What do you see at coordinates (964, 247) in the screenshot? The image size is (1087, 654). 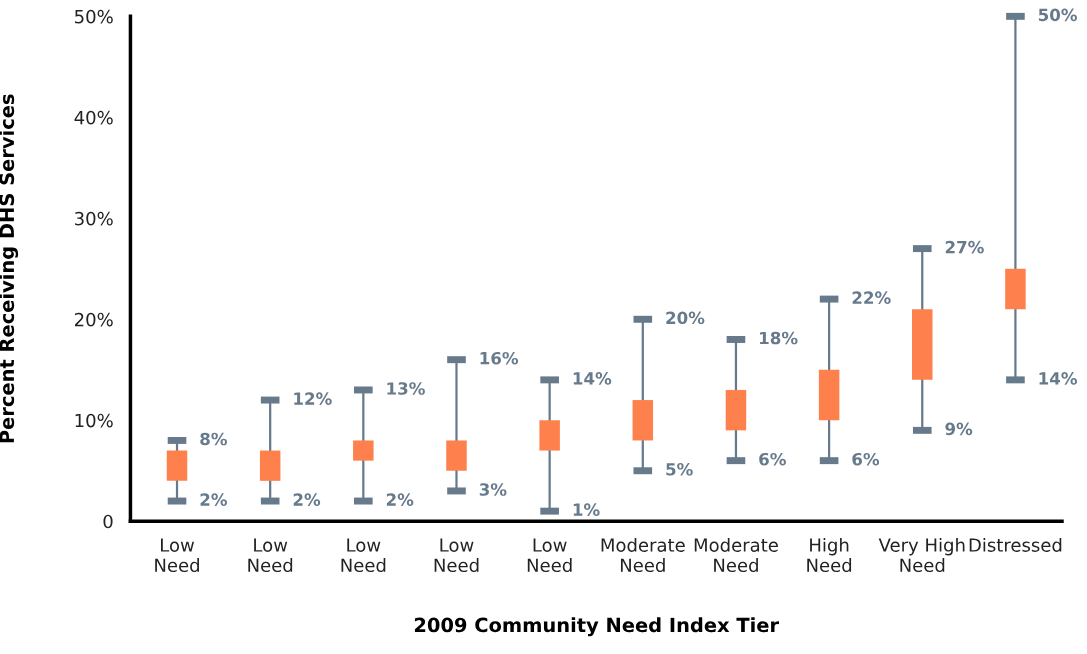 I see `text: 27%` at bounding box center [964, 247].